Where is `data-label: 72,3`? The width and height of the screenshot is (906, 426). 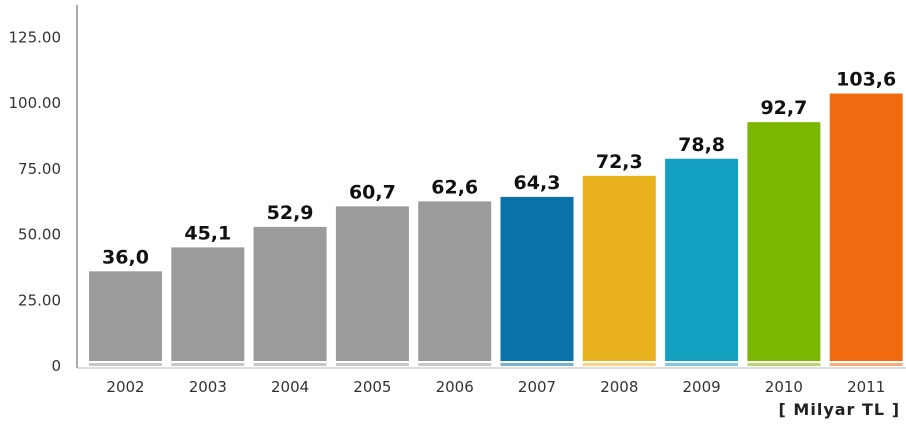 data-label: 72,3 is located at coordinates (619, 162).